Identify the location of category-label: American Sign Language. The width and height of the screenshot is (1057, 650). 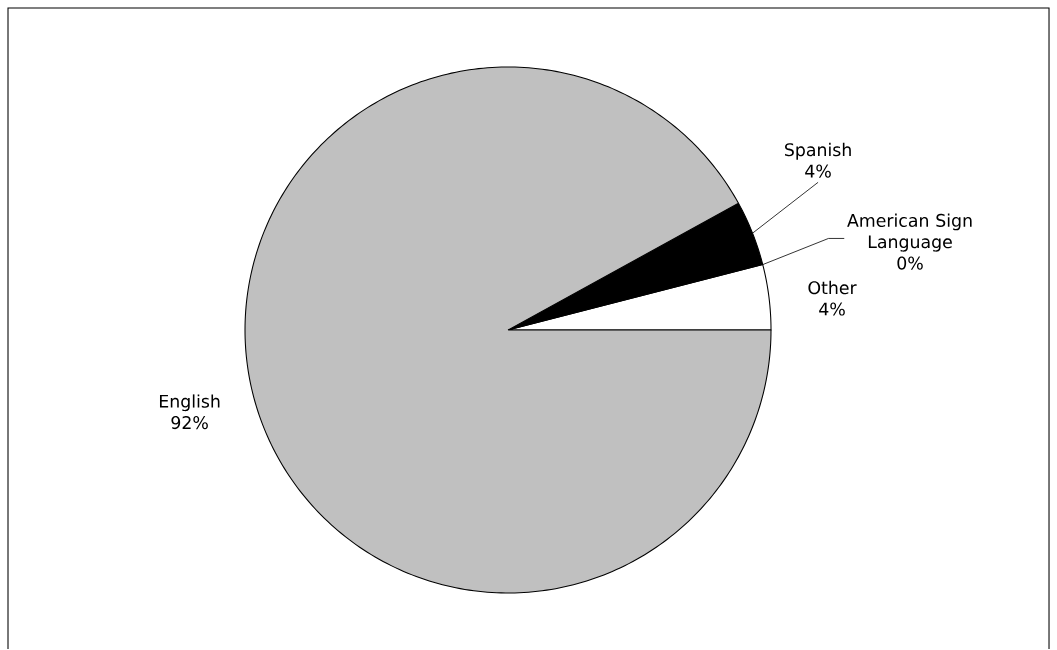
(909, 232).